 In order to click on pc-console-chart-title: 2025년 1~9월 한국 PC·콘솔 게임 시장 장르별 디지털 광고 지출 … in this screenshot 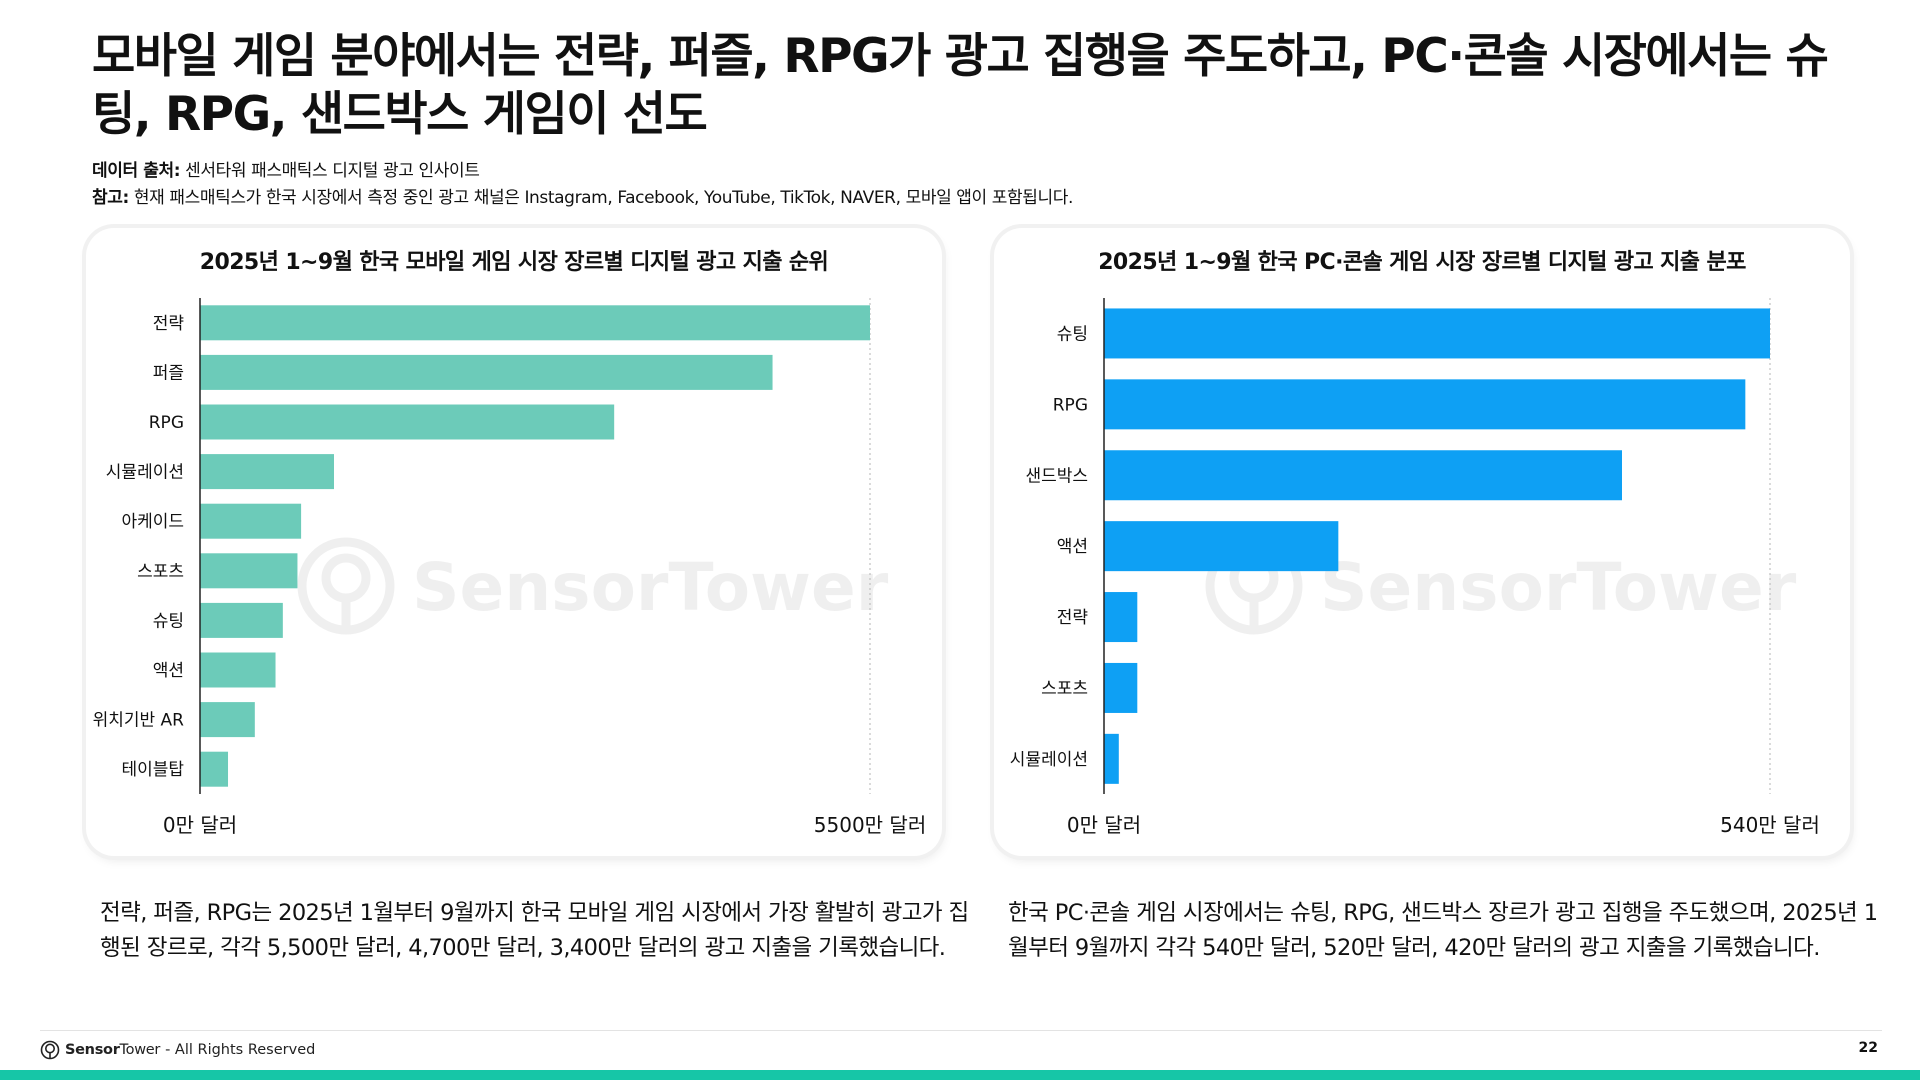, I will do `click(1422, 262)`.